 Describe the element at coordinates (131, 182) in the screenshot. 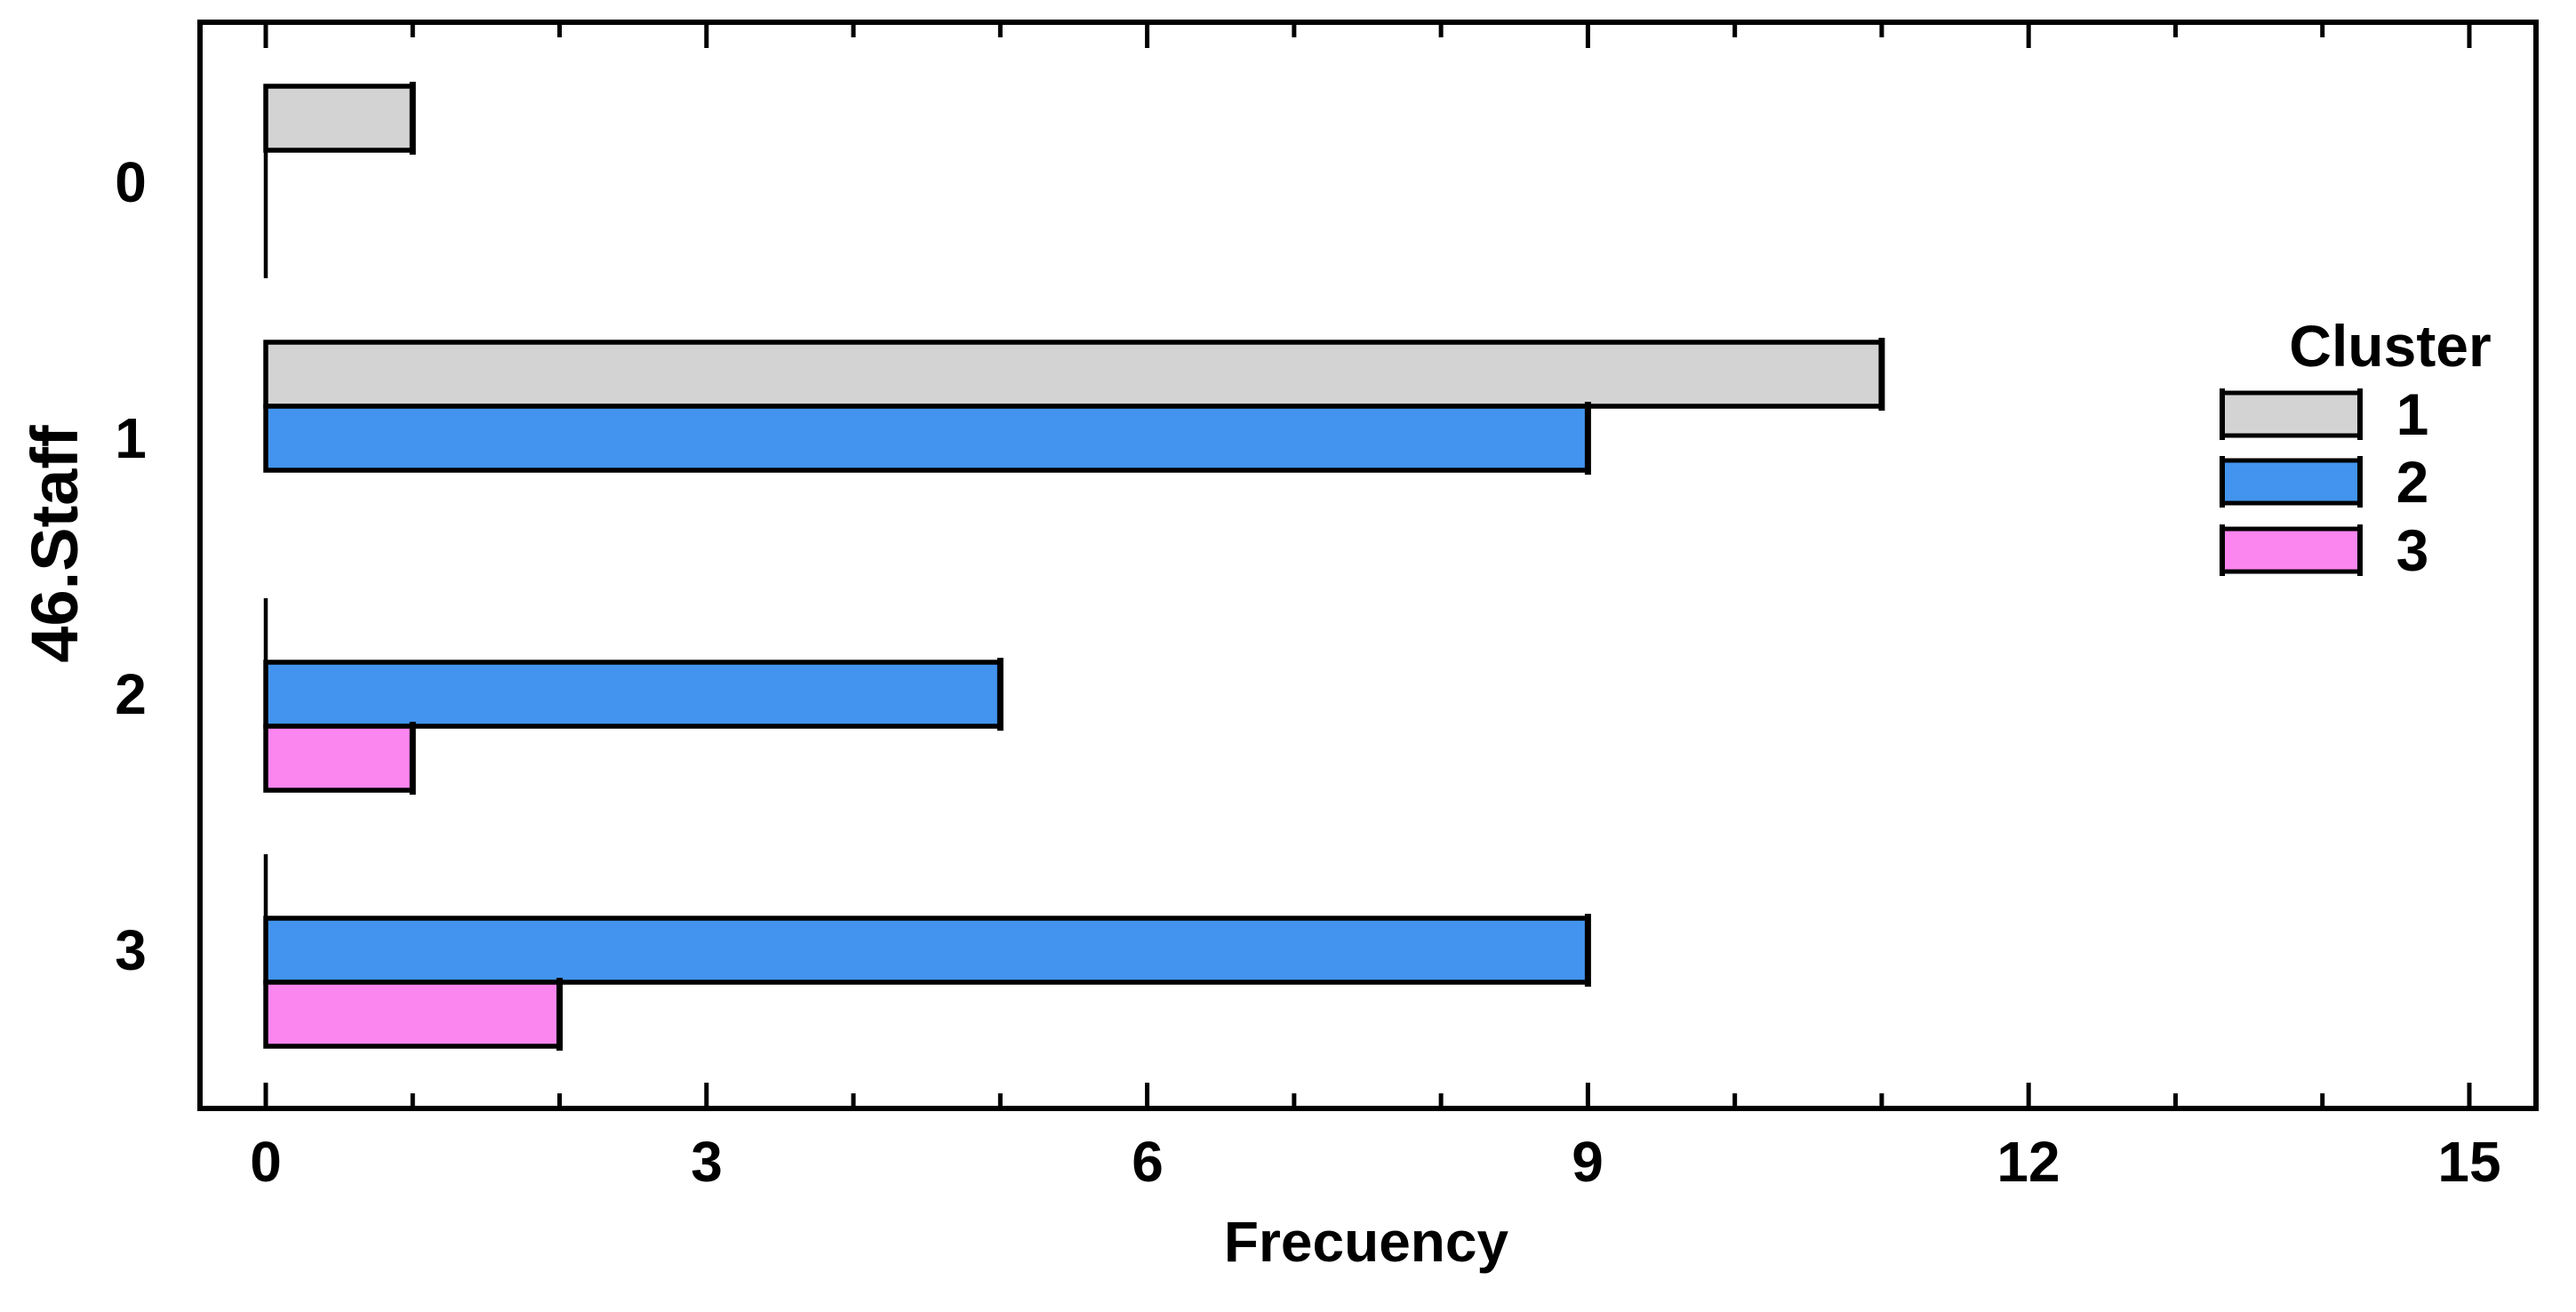

I see `y-tick-label-0: 0` at that location.